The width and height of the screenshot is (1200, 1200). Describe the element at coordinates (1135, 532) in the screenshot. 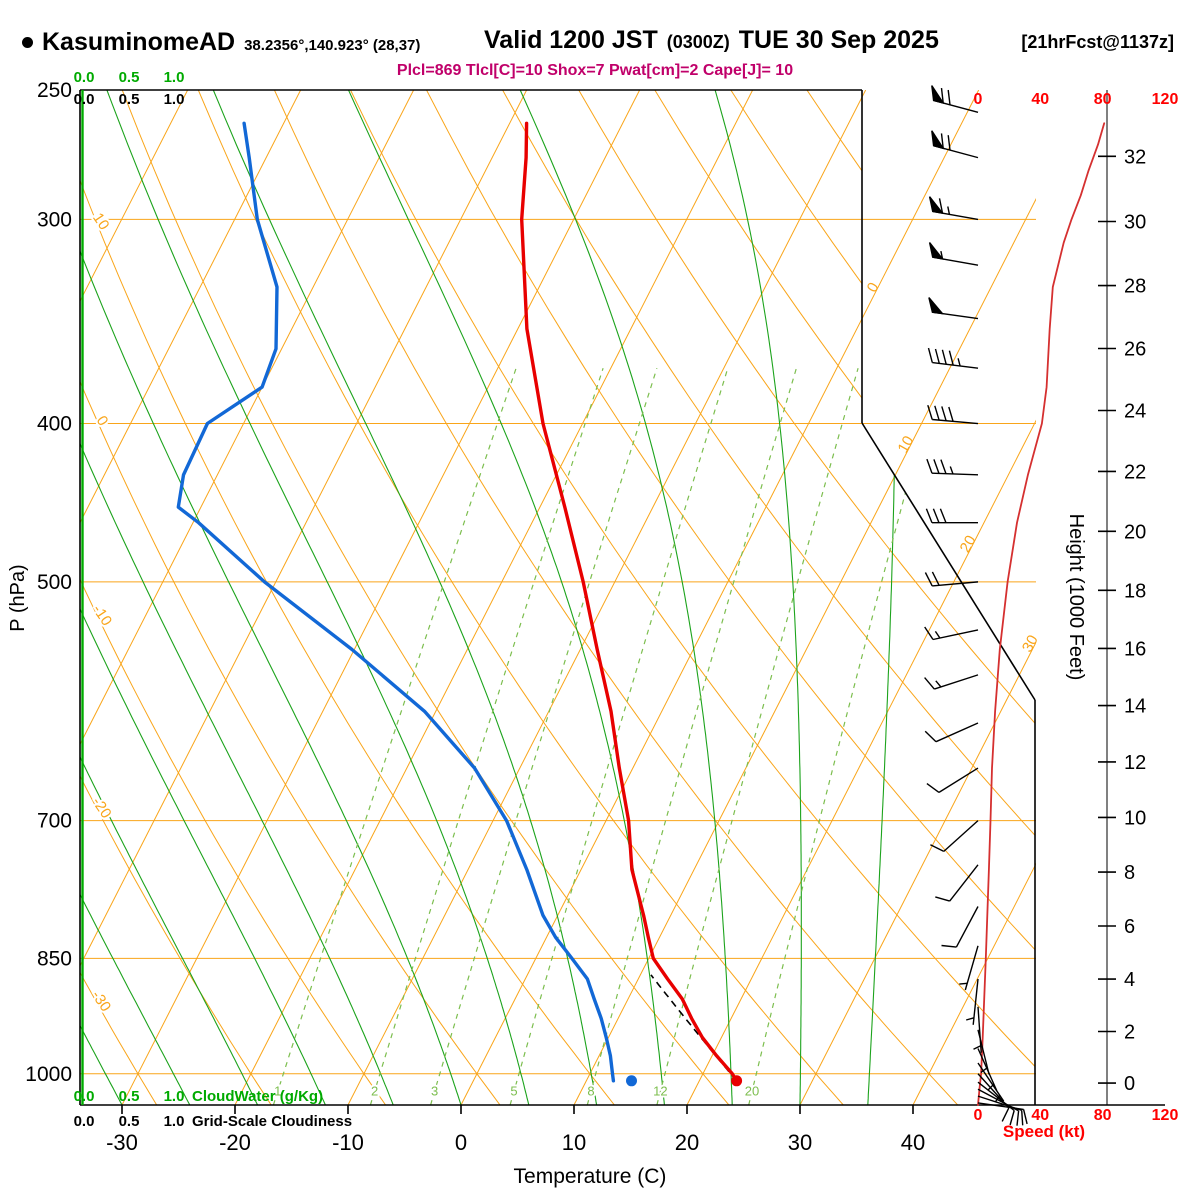

I see `height-tick-label: 20` at that location.